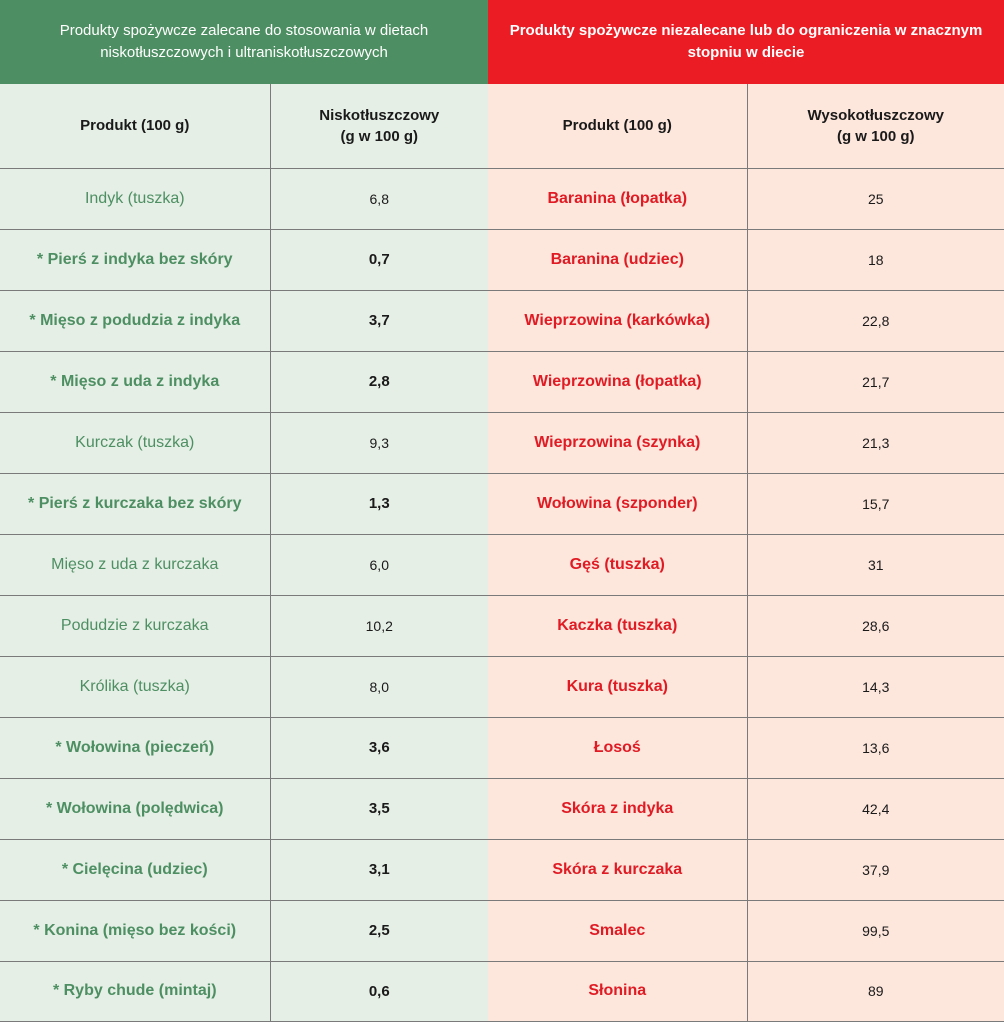  What do you see at coordinates (617, 687) in the screenshot?
I see `high-fat-product-cell: Kura (tuszka)` at bounding box center [617, 687].